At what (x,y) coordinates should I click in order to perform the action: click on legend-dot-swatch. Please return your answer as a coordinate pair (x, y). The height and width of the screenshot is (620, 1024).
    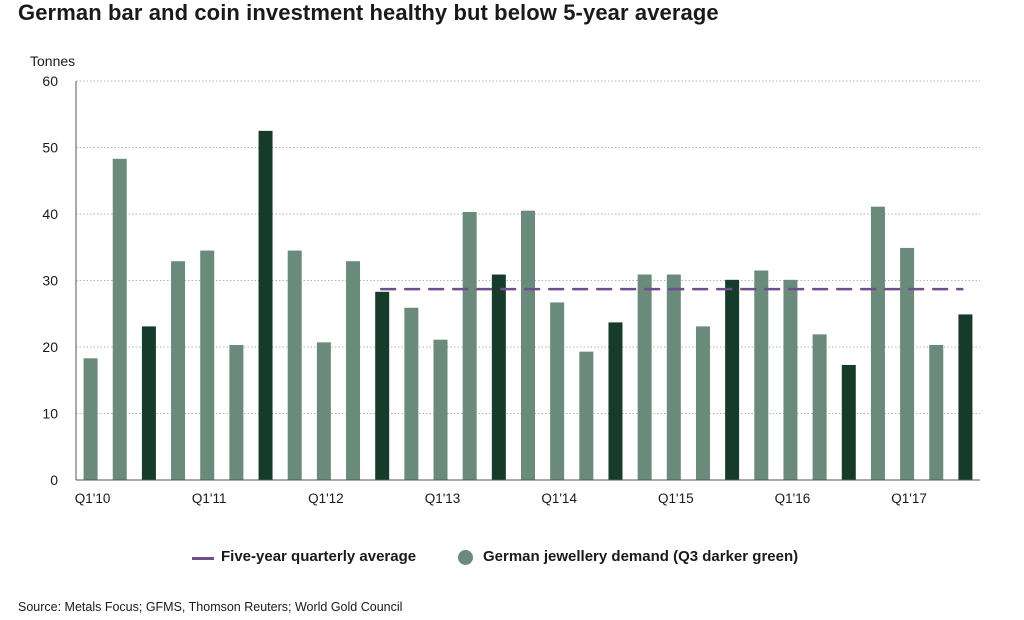
    Looking at the image, I should click on (465, 557).